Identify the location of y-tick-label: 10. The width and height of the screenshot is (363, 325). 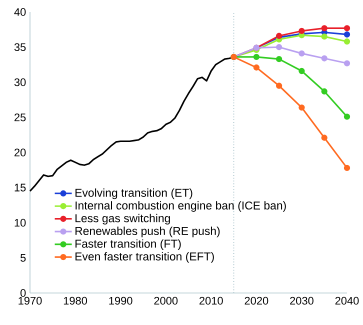
(20, 222).